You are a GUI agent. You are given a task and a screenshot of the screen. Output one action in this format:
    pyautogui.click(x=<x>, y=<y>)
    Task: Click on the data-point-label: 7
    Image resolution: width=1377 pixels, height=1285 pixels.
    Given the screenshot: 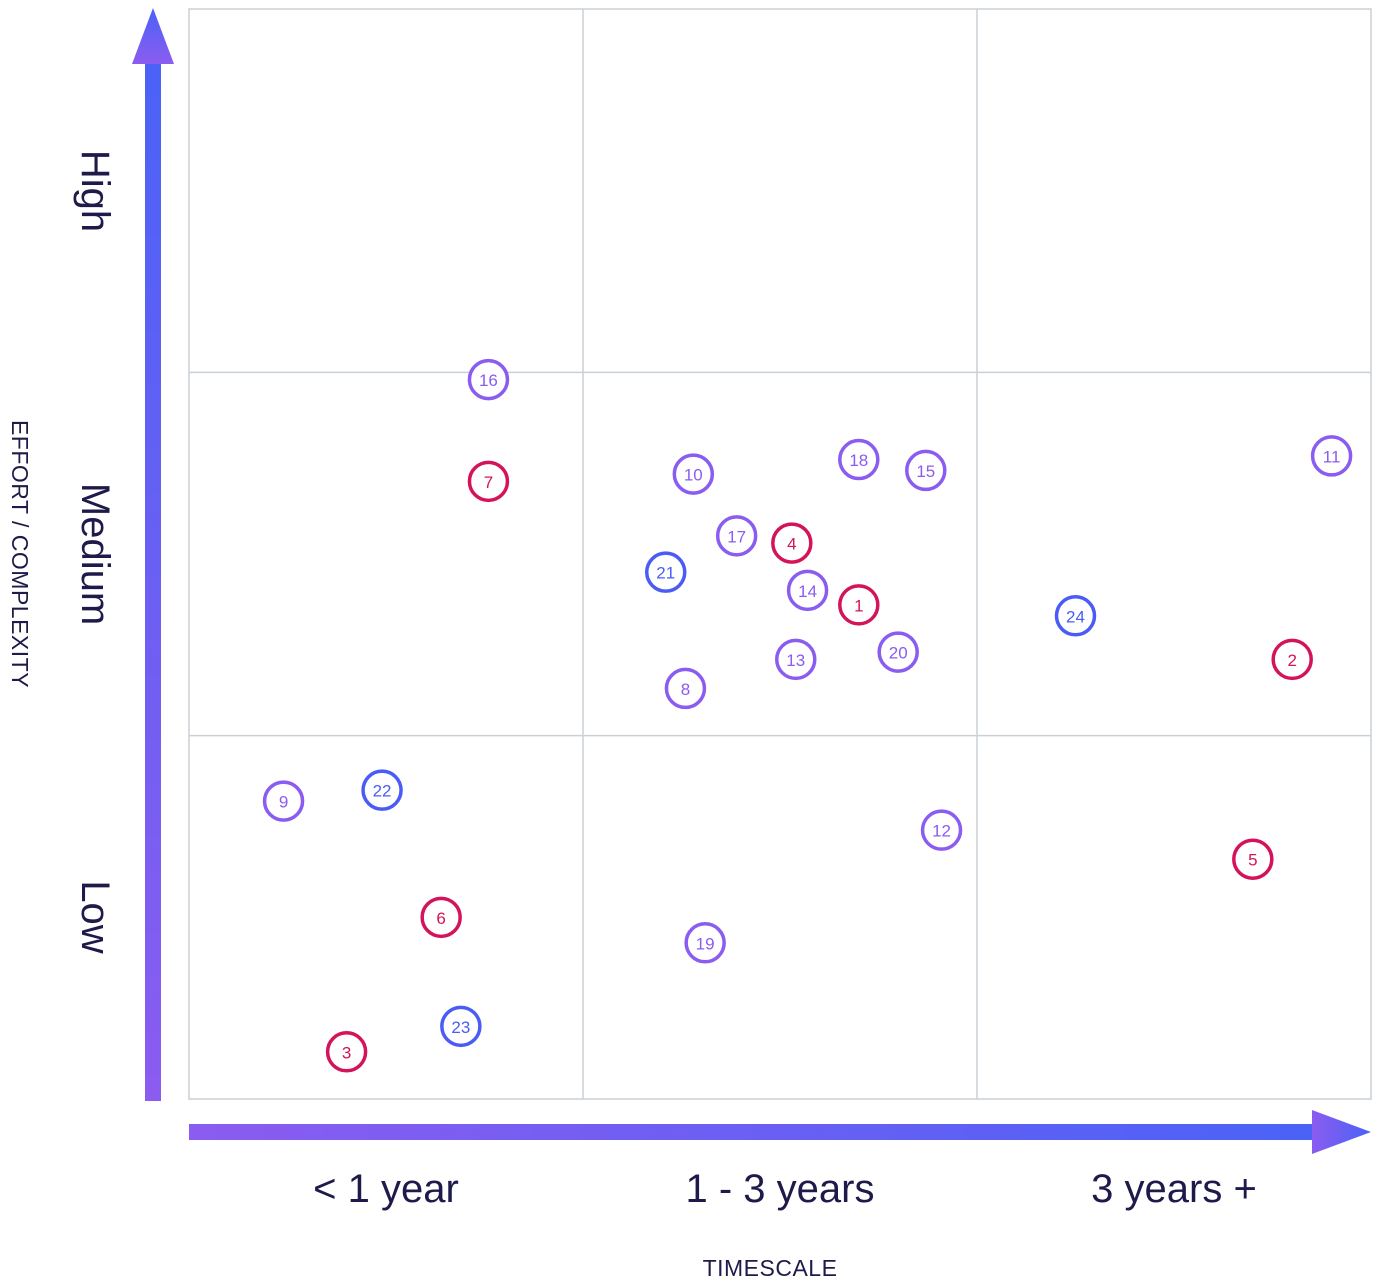 What is the action you would take?
    pyautogui.click(x=488, y=482)
    